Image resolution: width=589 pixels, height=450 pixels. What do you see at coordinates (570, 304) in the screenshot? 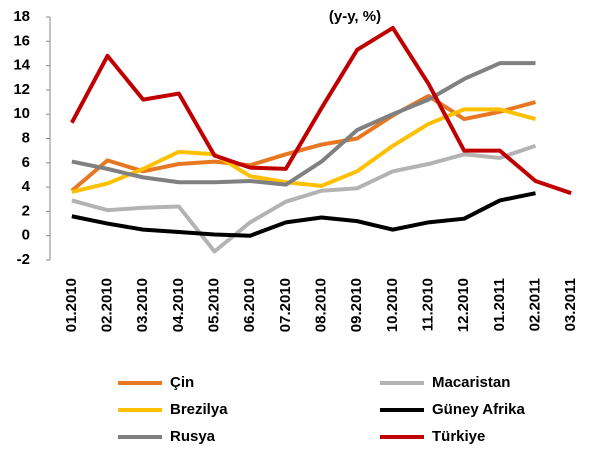
I see `x-tick-label: 03.2011` at bounding box center [570, 304].